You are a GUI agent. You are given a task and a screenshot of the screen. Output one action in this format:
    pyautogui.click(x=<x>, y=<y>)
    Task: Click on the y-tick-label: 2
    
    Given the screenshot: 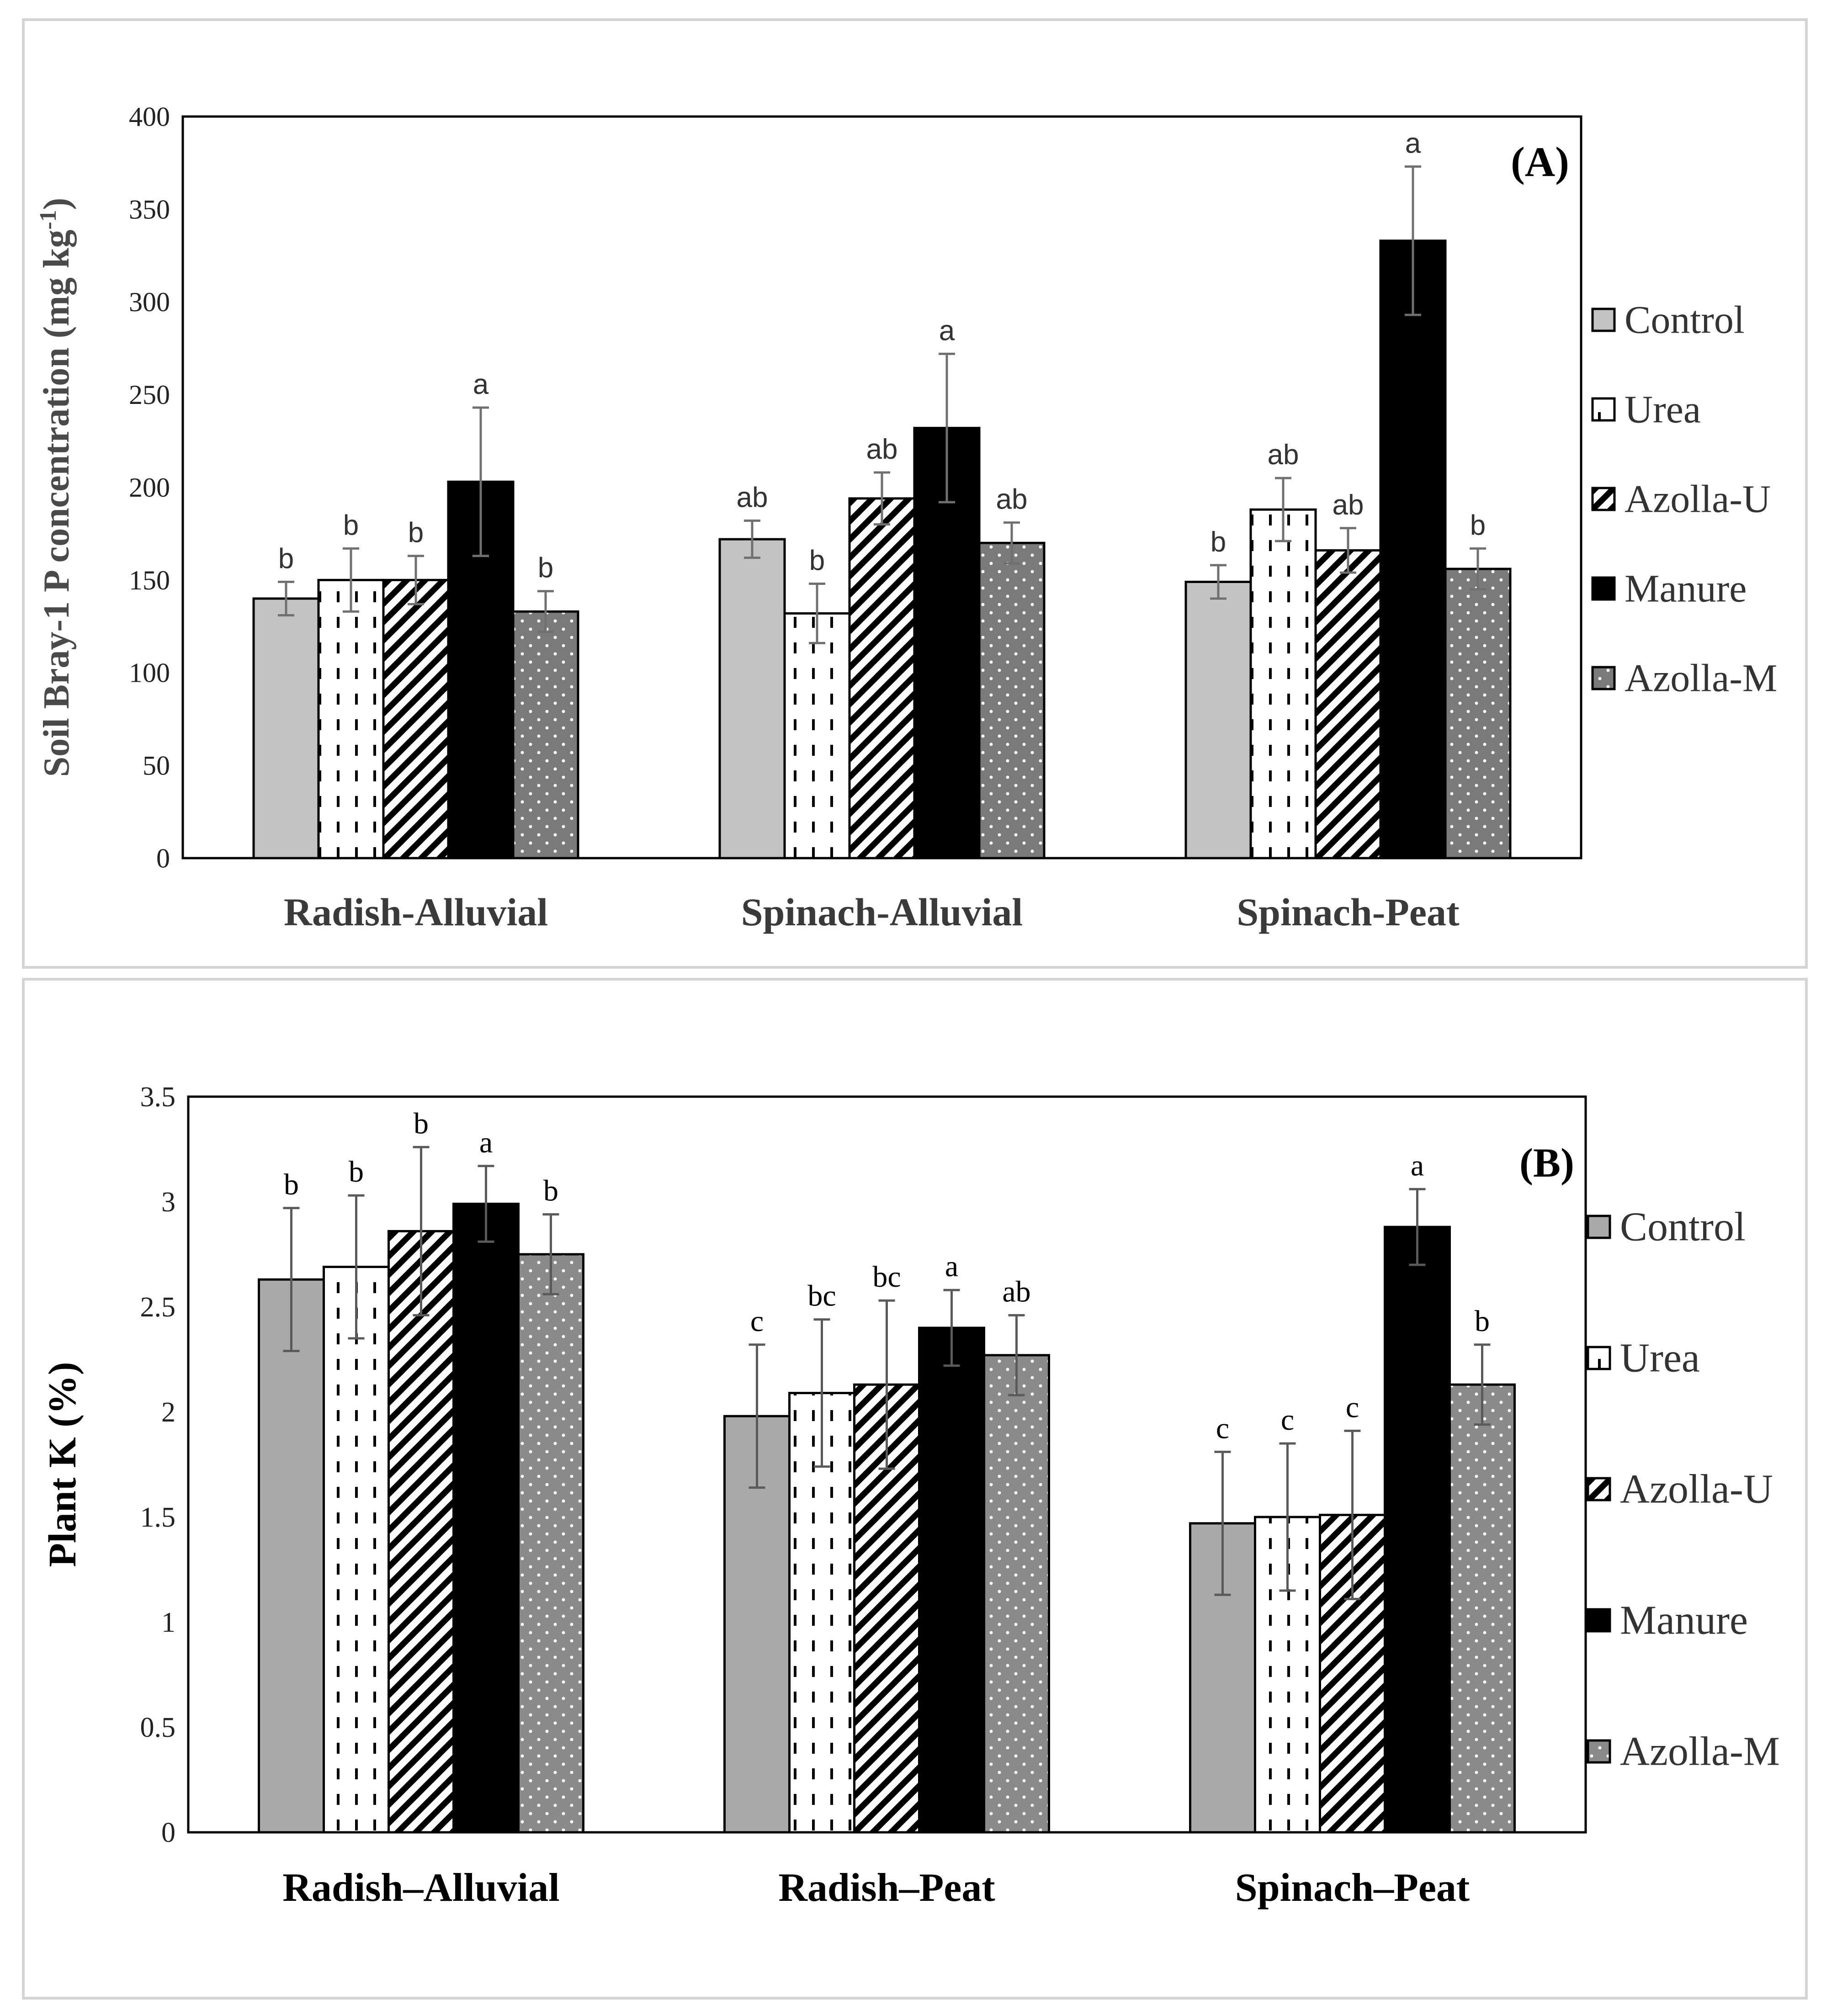 What is the action you would take?
    pyautogui.click(x=168, y=1413)
    